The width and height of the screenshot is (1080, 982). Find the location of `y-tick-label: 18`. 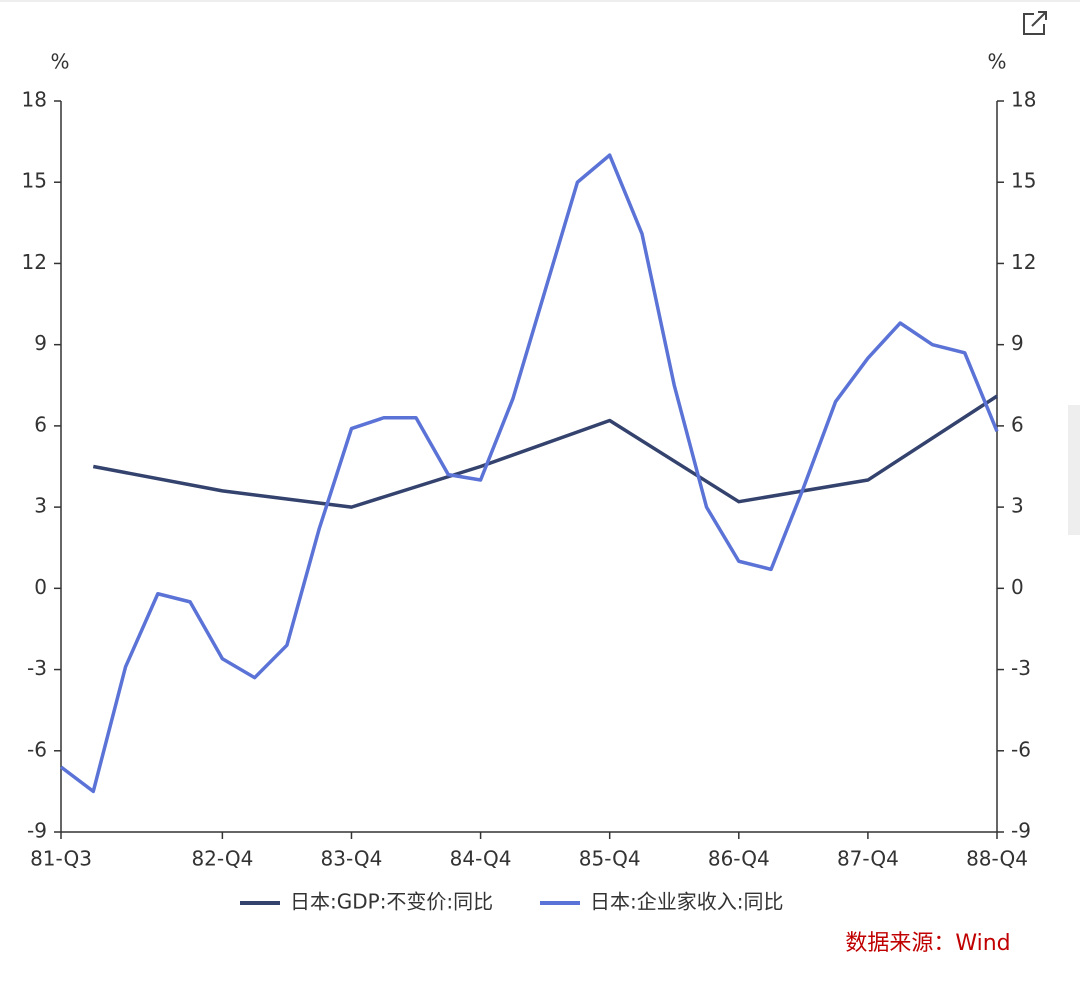

y-tick-label: 18 is located at coordinates (34, 100).